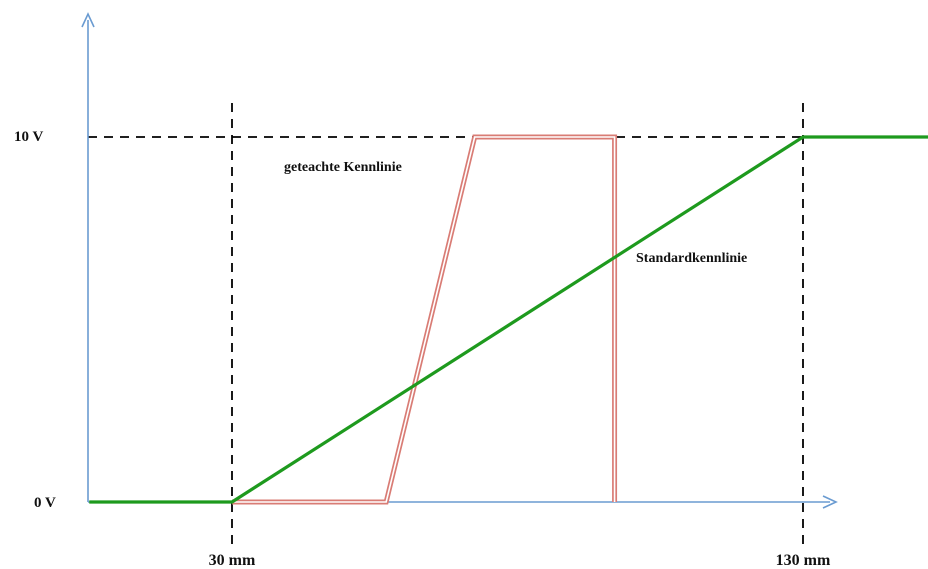  What do you see at coordinates (691, 258) in the screenshot?
I see `annotation-standardkennlinie: Standardkennlinie` at bounding box center [691, 258].